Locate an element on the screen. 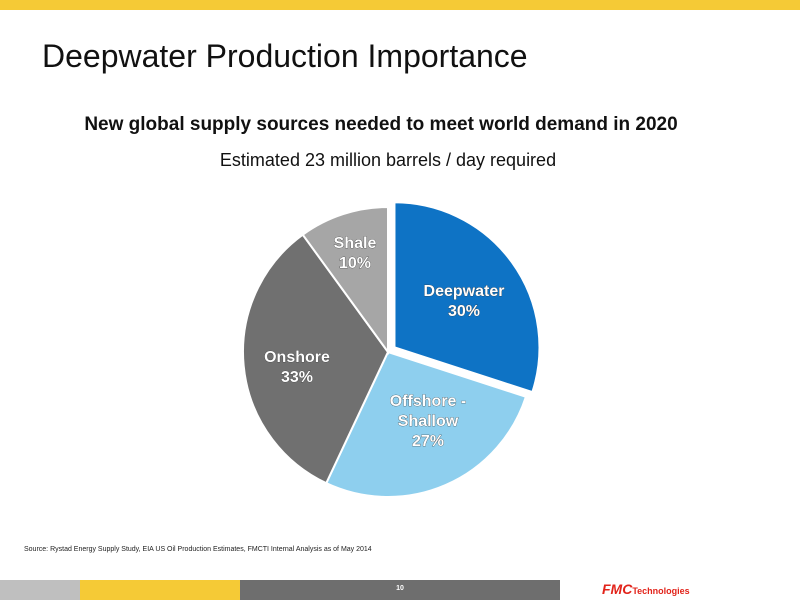 Image resolution: width=800 pixels, height=600 pixels. pie-label-deepwater: Deepwater 30% is located at coordinates (464, 301).